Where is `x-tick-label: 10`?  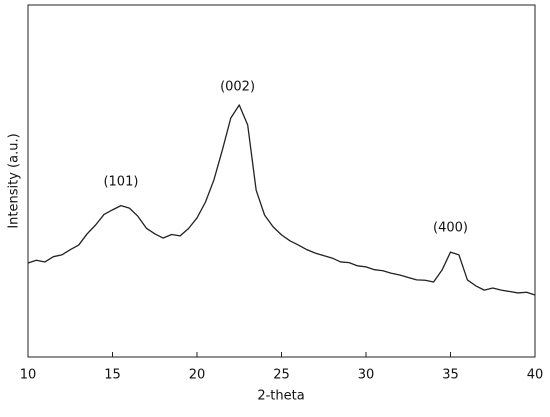
x-tick-label: 10 is located at coordinates (28, 375).